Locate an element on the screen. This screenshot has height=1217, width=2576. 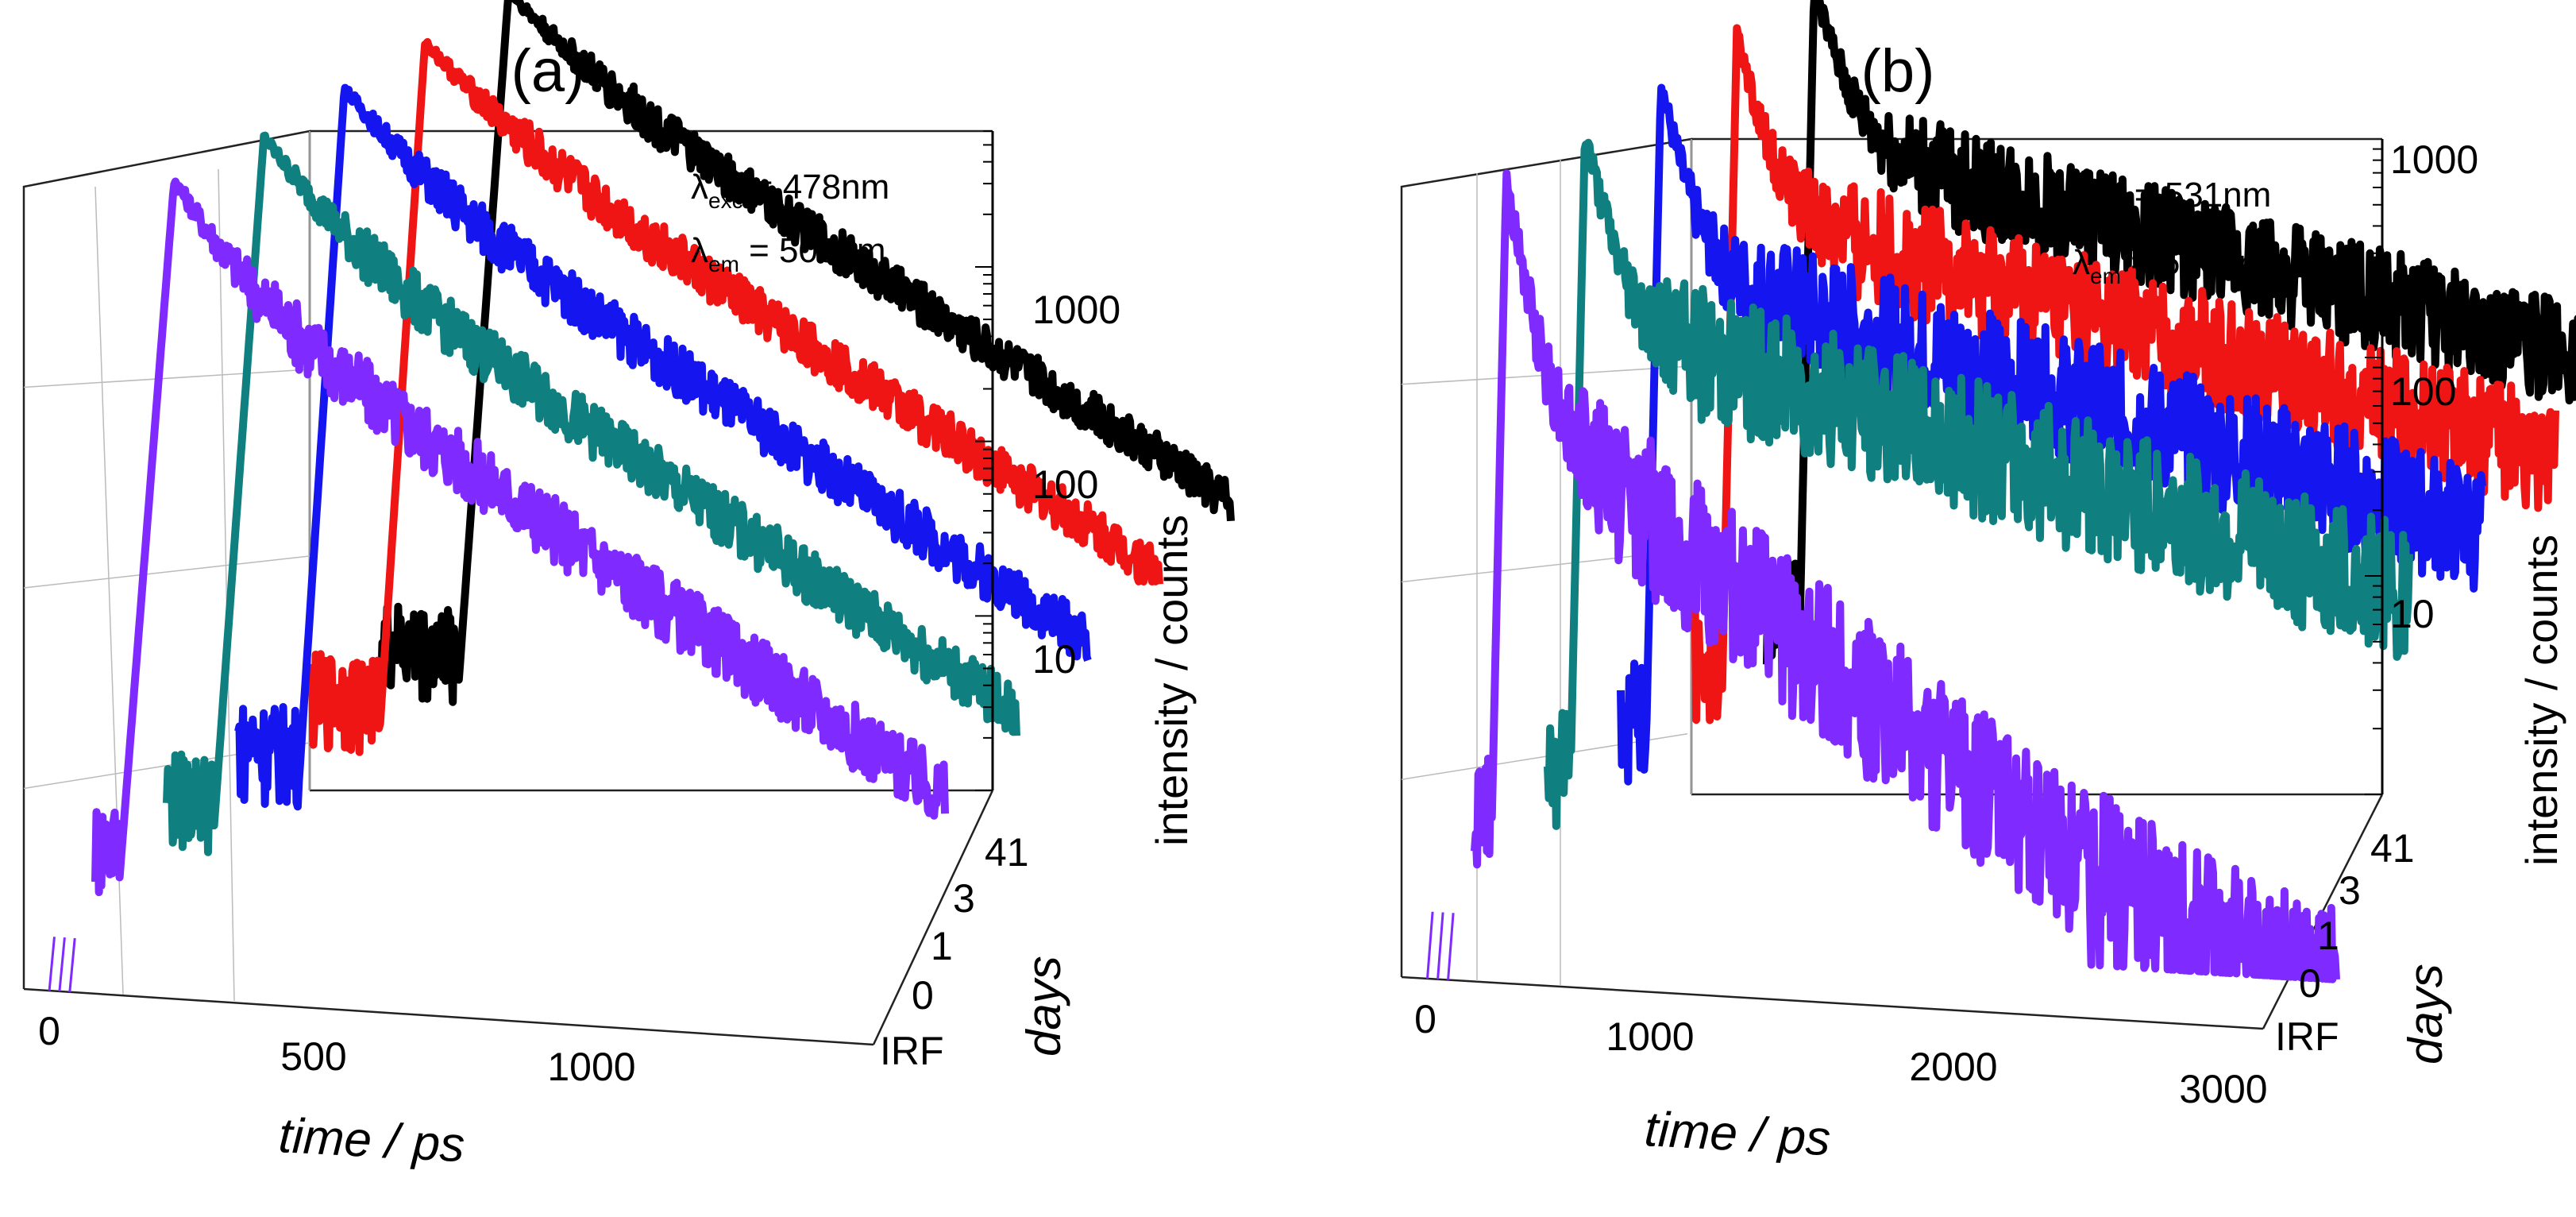
panel-a-z-tick-1: 1 is located at coordinates (942, 946).